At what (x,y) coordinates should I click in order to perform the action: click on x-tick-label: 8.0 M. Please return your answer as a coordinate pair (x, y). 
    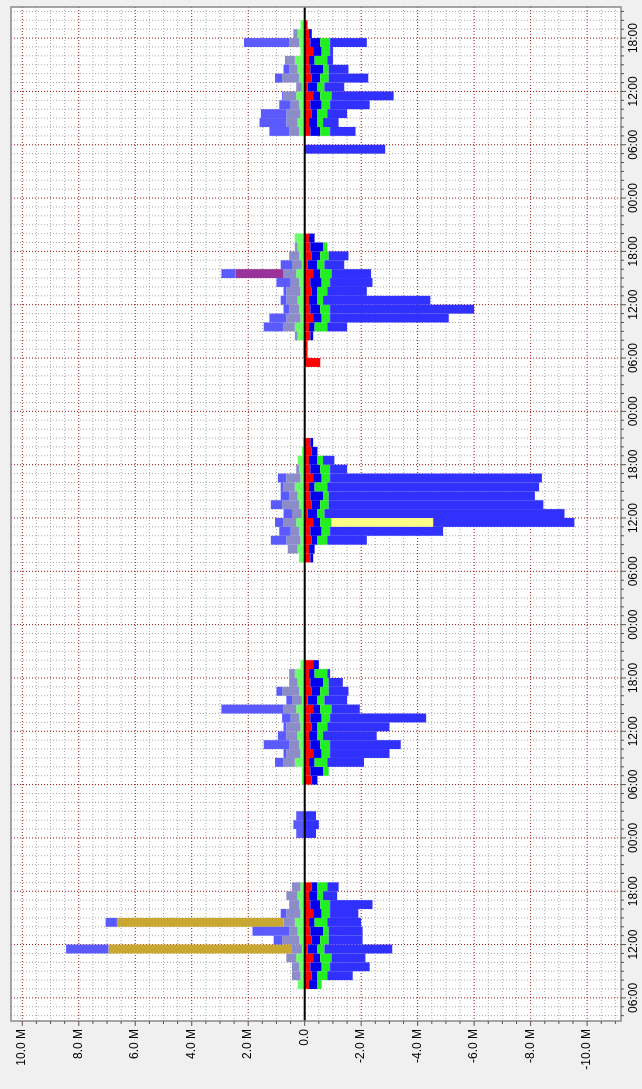
    Looking at the image, I should click on (77, 1044).